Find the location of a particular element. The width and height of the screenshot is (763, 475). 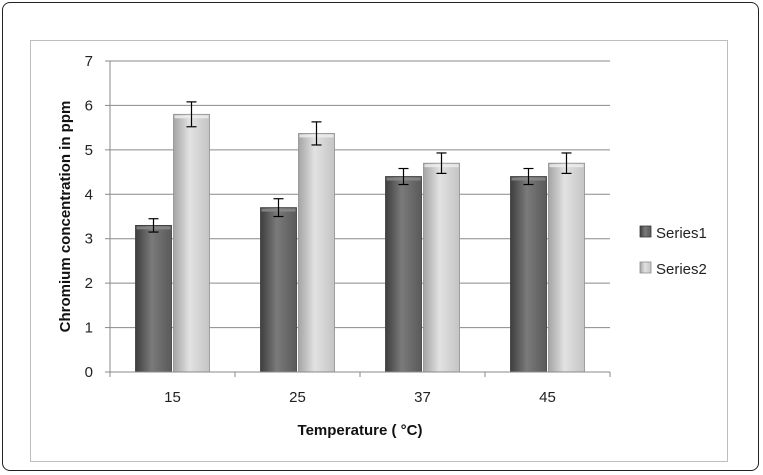

y-tick-label: 2 is located at coordinates (89, 283).